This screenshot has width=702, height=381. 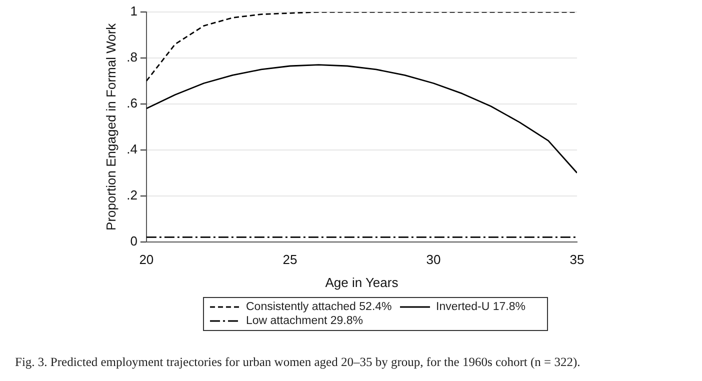 I want to click on x-tick-label: 35, so click(x=577, y=260).